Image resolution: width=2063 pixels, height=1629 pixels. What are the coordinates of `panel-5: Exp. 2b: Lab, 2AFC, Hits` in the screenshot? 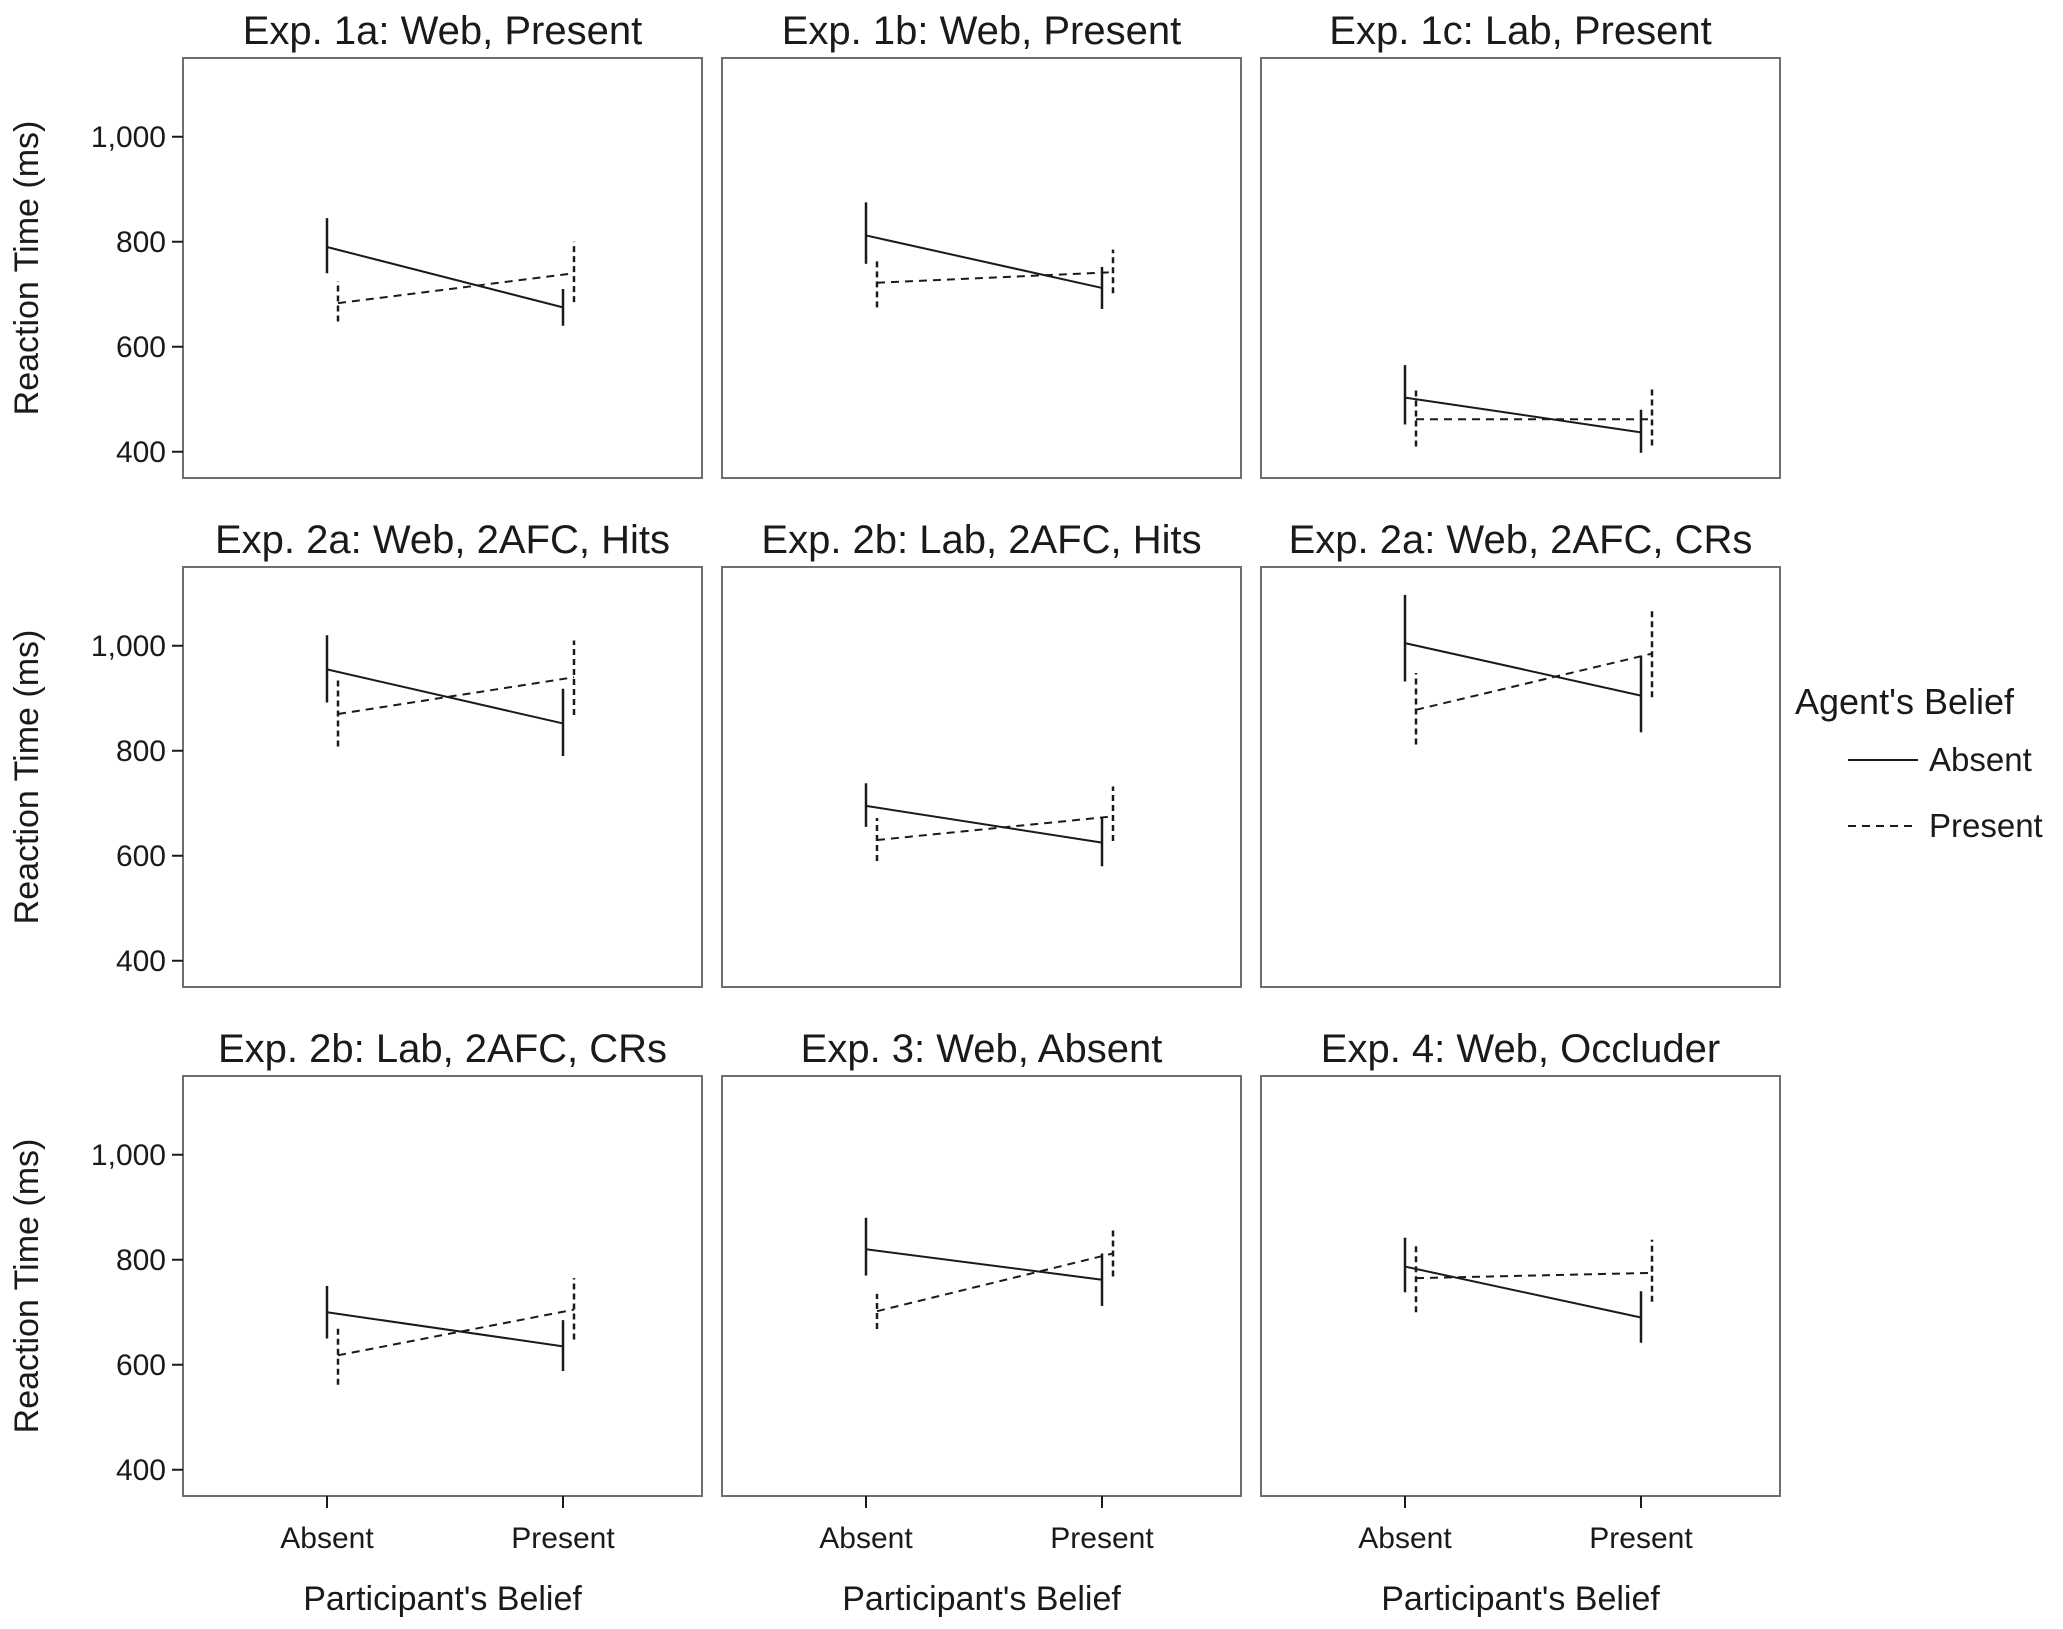 It's located at (981, 753).